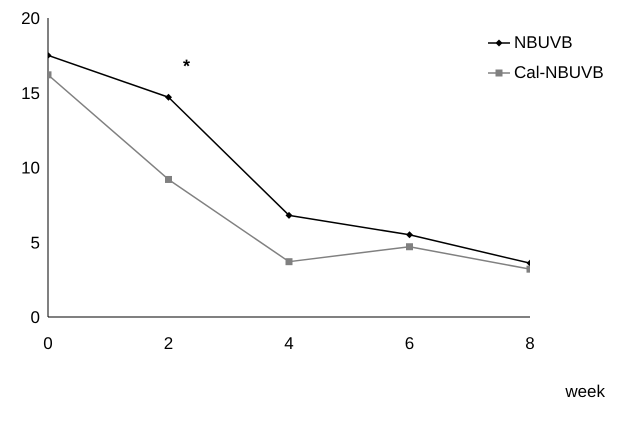  Describe the element at coordinates (289, 344) in the screenshot. I see `x-tick-label: 4` at that location.